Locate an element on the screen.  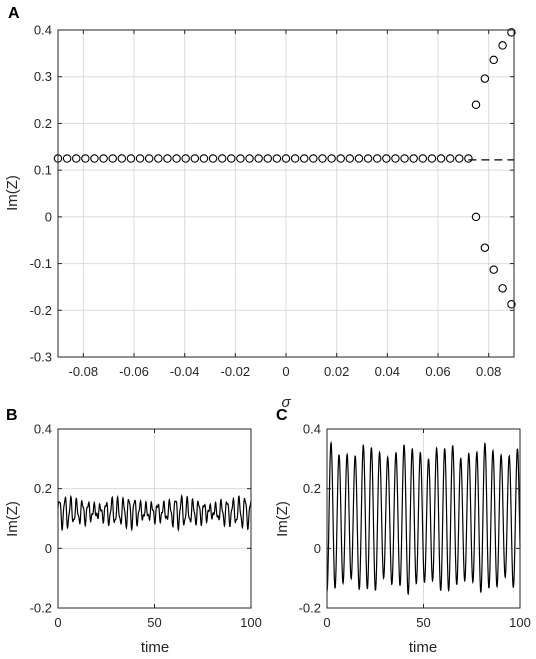
panel-a-xtick-label: 0.06 is located at coordinates (437, 371).